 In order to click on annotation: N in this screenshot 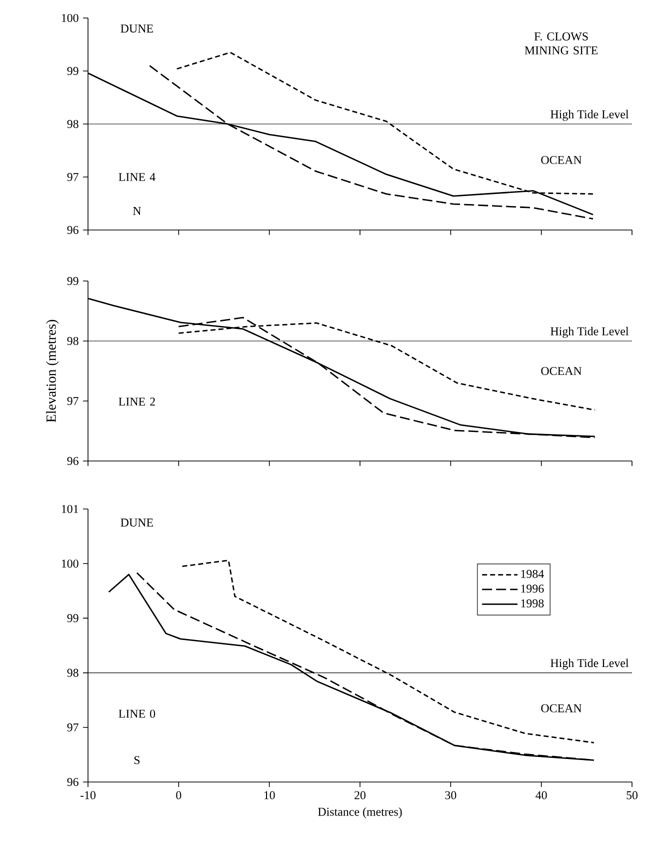, I will do `click(136, 211)`.